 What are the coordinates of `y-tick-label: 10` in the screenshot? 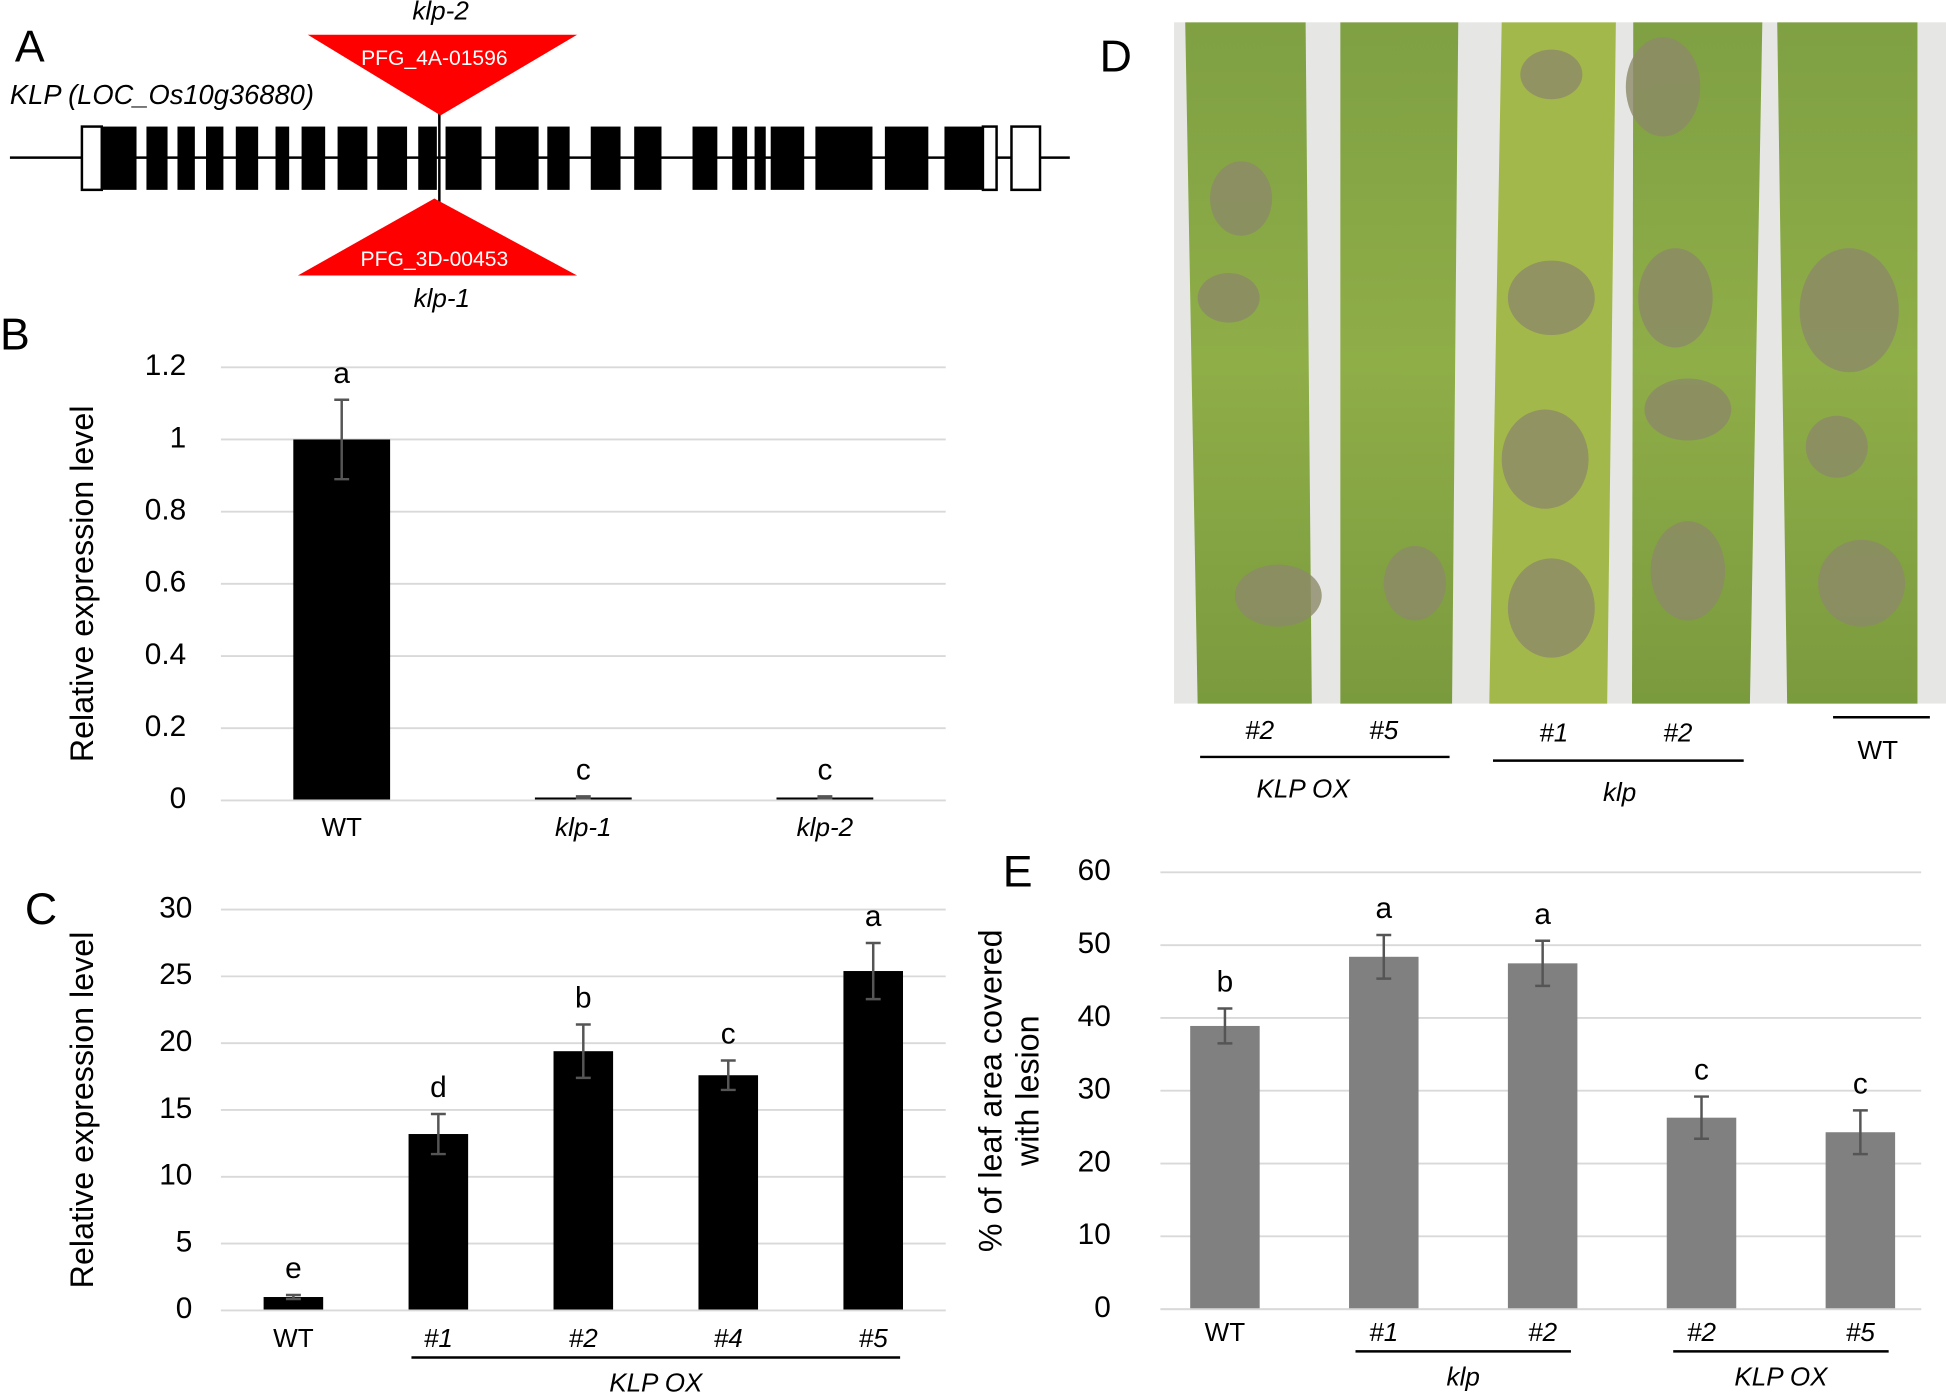 It's located at (1094, 1234).